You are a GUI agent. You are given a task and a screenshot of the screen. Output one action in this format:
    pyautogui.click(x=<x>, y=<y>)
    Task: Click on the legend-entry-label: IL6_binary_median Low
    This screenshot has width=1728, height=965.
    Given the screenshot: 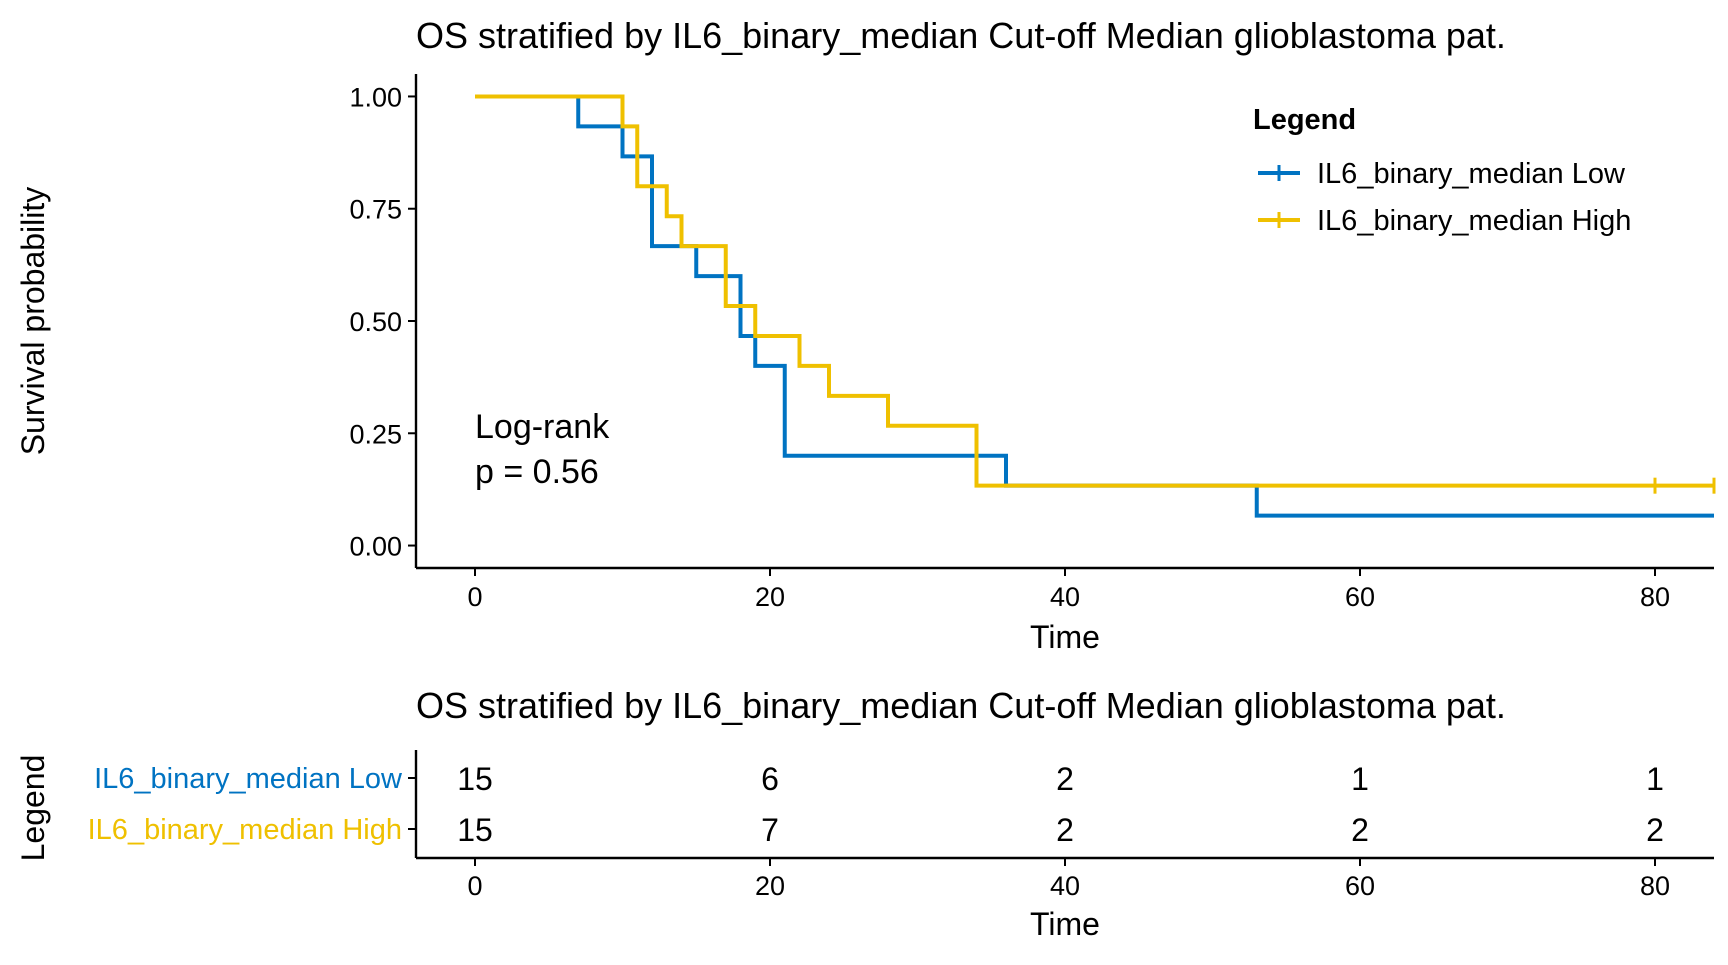 What is the action you would take?
    pyautogui.click(x=1471, y=174)
    